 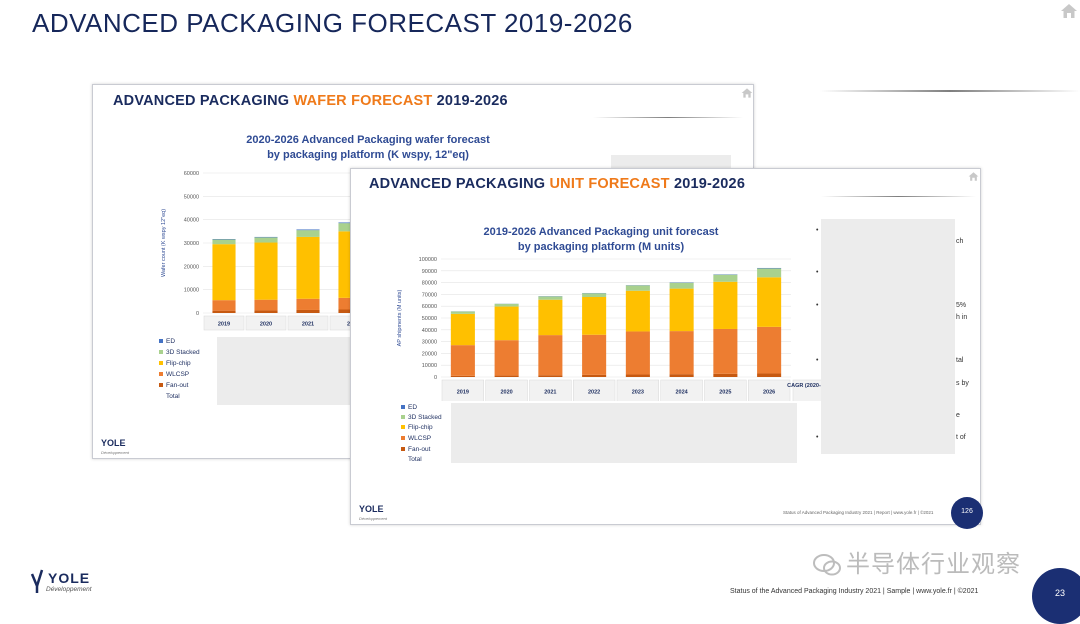 I want to click on watermark-text: 半导体行业观察, so click(x=916, y=561).